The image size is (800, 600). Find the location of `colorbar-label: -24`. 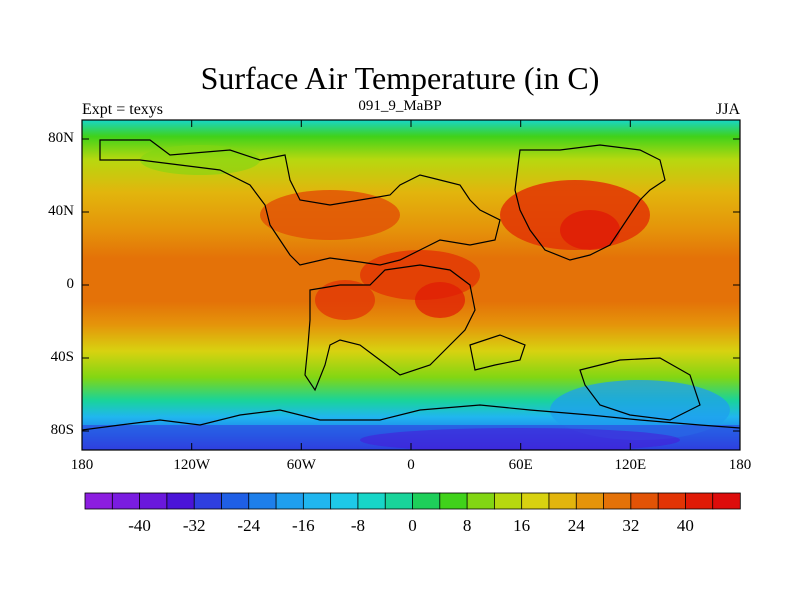

colorbar-label: -24 is located at coordinates (249, 525).